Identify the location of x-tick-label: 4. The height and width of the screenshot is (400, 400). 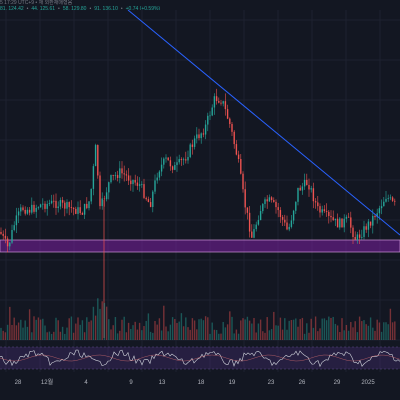
(86, 383).